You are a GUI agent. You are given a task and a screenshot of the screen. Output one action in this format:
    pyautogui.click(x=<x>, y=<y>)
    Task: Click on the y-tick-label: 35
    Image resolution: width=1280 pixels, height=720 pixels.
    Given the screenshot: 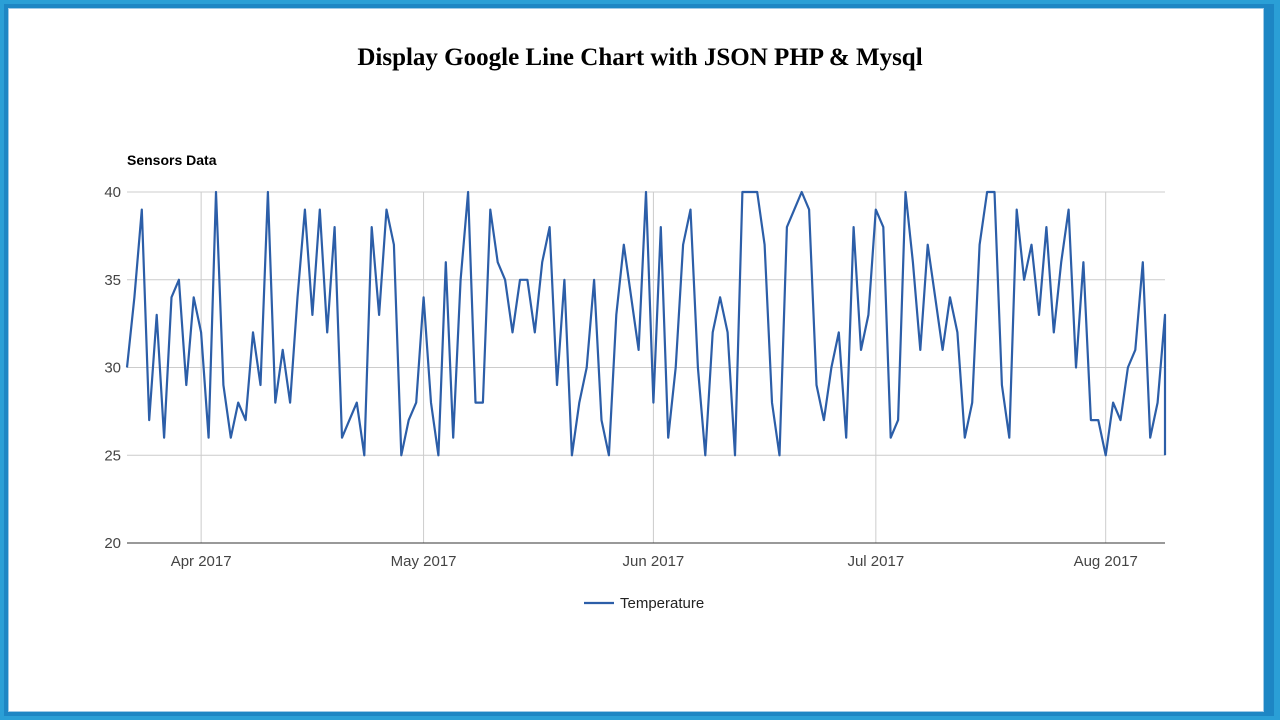 What is the action you would take?
    pyautogui.click(x=112, y=280)
    